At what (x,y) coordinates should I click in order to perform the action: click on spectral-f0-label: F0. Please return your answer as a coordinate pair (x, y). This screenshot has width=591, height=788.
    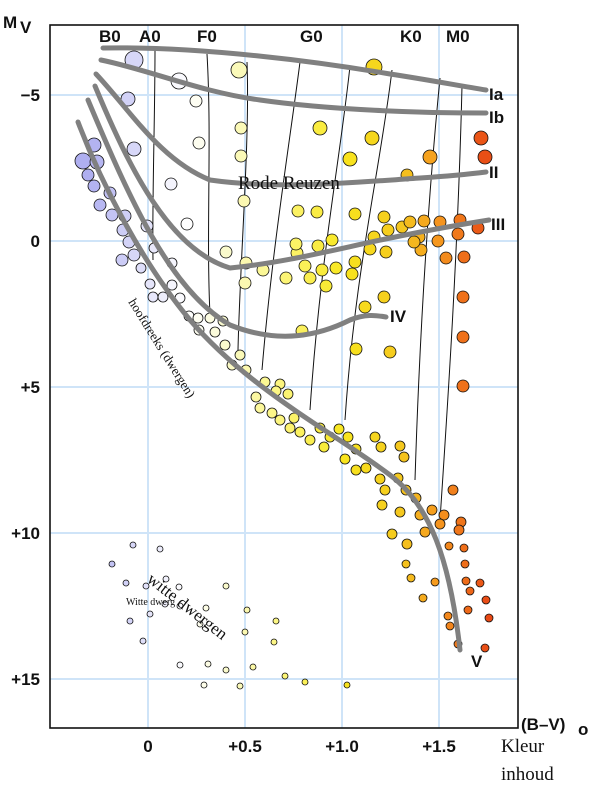
    Looking at the image, I should click on (207, 36).